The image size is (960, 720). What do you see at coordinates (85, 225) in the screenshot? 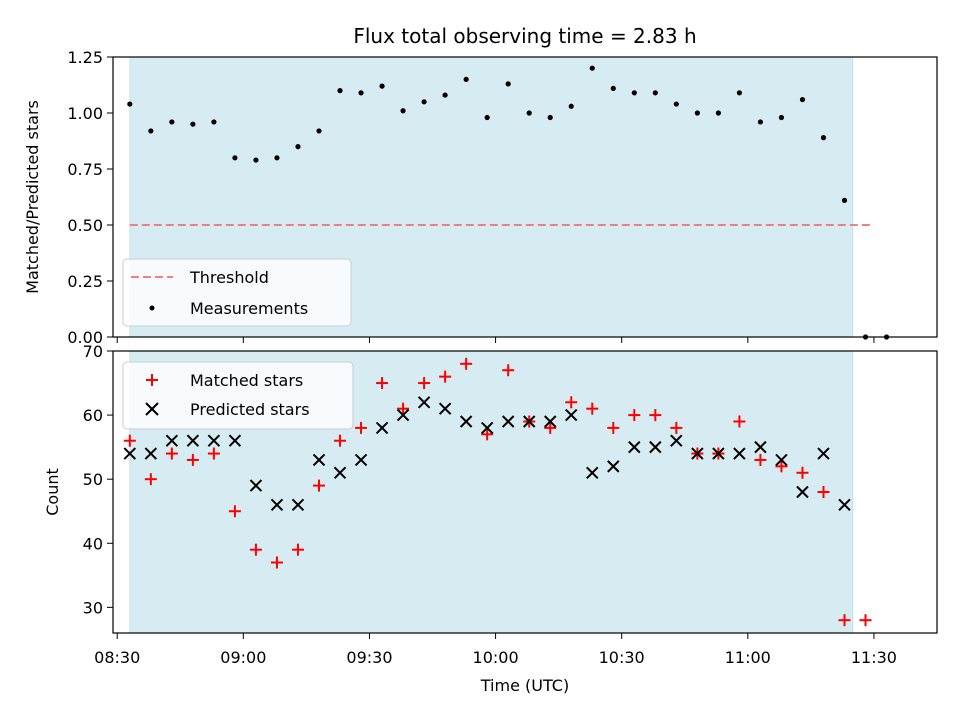
I see `top-y-tick-label: 0.50` at bounding box center [85, 225].